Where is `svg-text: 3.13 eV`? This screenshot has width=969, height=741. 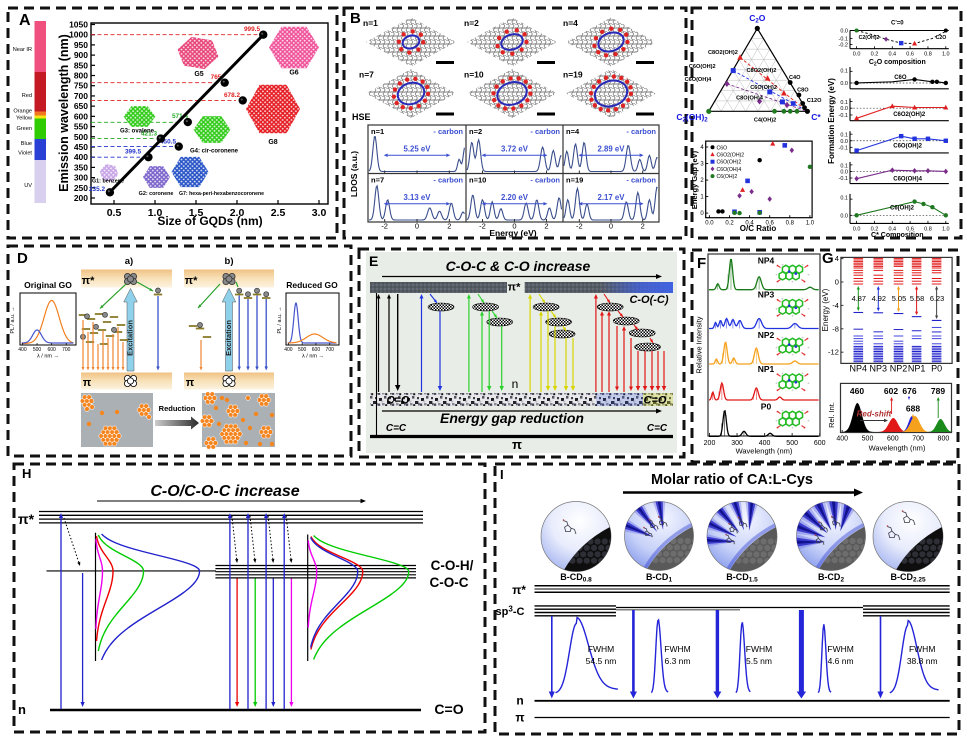
svg-text: 3.13 eV is located at coordinates (418, 197).